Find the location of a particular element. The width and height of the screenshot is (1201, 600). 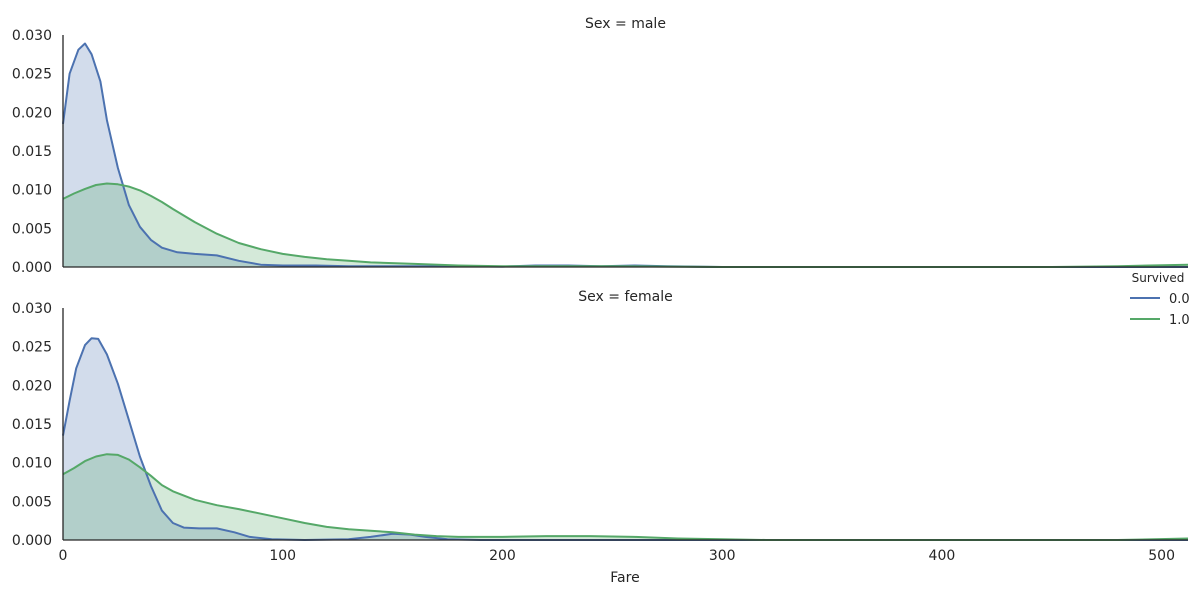

x-tick-label: 400 is located at coordinates (942, 556).